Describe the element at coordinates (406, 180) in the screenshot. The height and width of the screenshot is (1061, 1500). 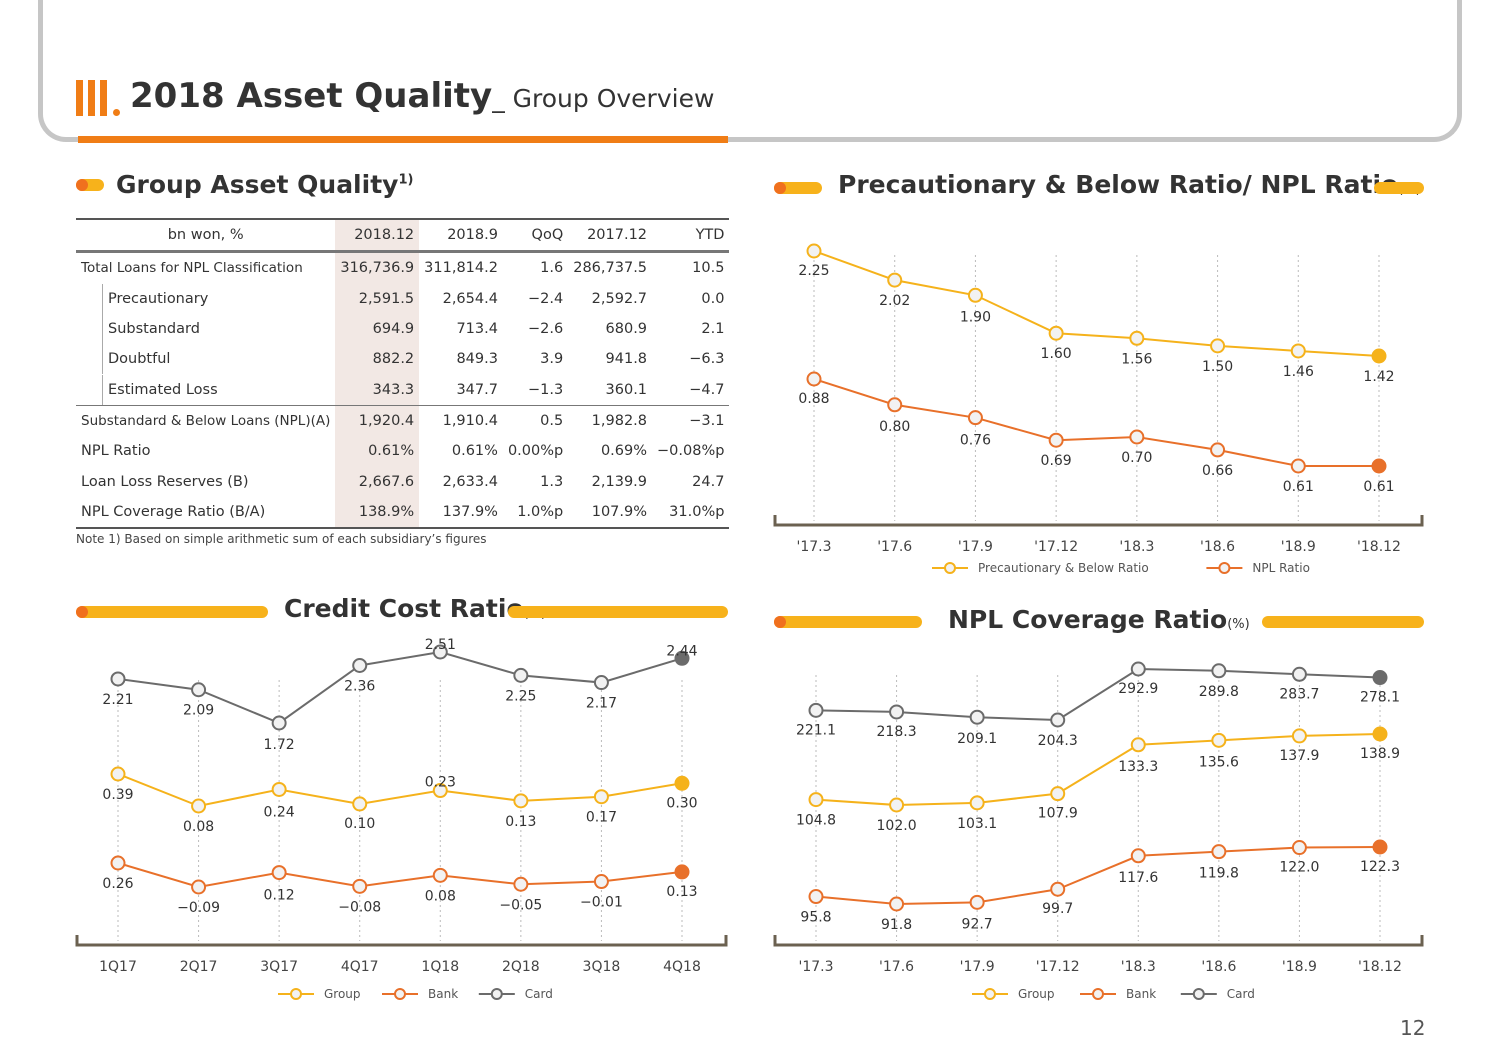
I see `footnote-mark: 1)` at that location.